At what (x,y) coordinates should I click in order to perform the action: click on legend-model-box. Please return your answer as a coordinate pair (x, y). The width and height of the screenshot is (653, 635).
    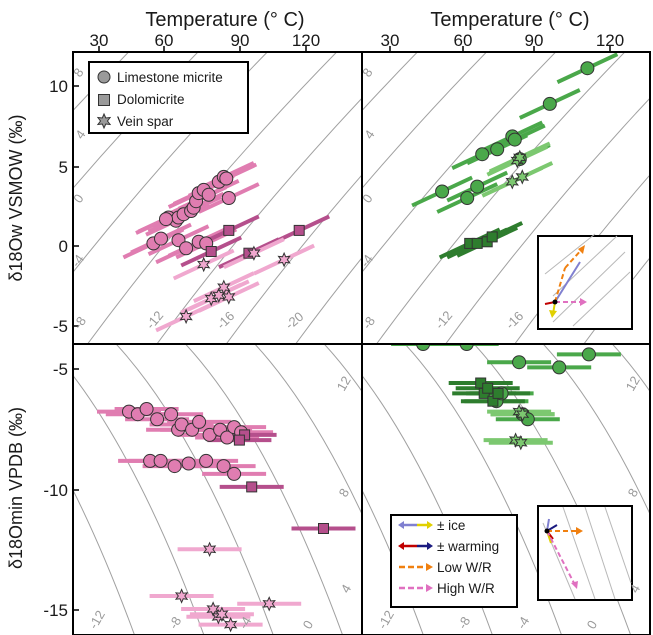
    Looking at the image, I should click on (454, 561).